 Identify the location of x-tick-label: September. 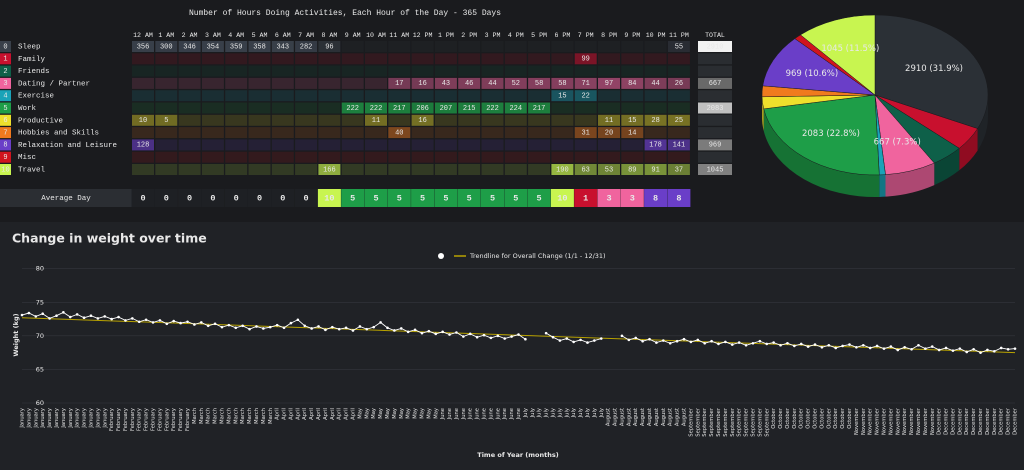
(726, 422).